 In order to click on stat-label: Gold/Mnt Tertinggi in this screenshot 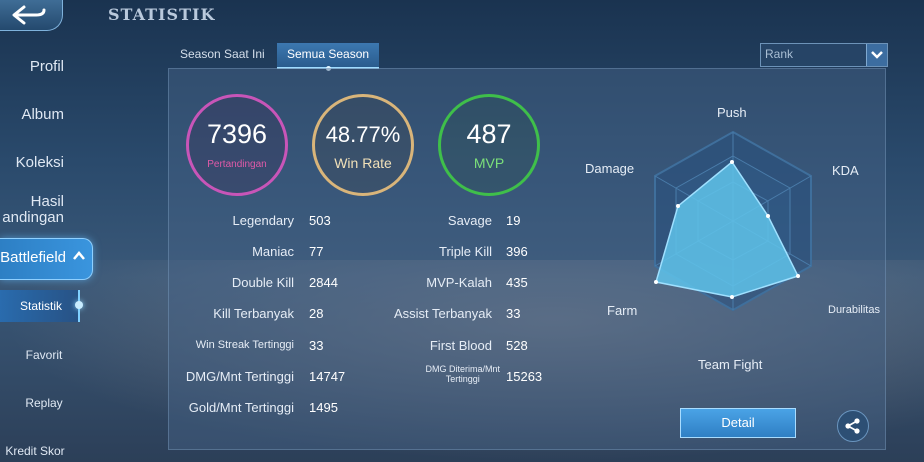, I will do `click(241, 407)`.